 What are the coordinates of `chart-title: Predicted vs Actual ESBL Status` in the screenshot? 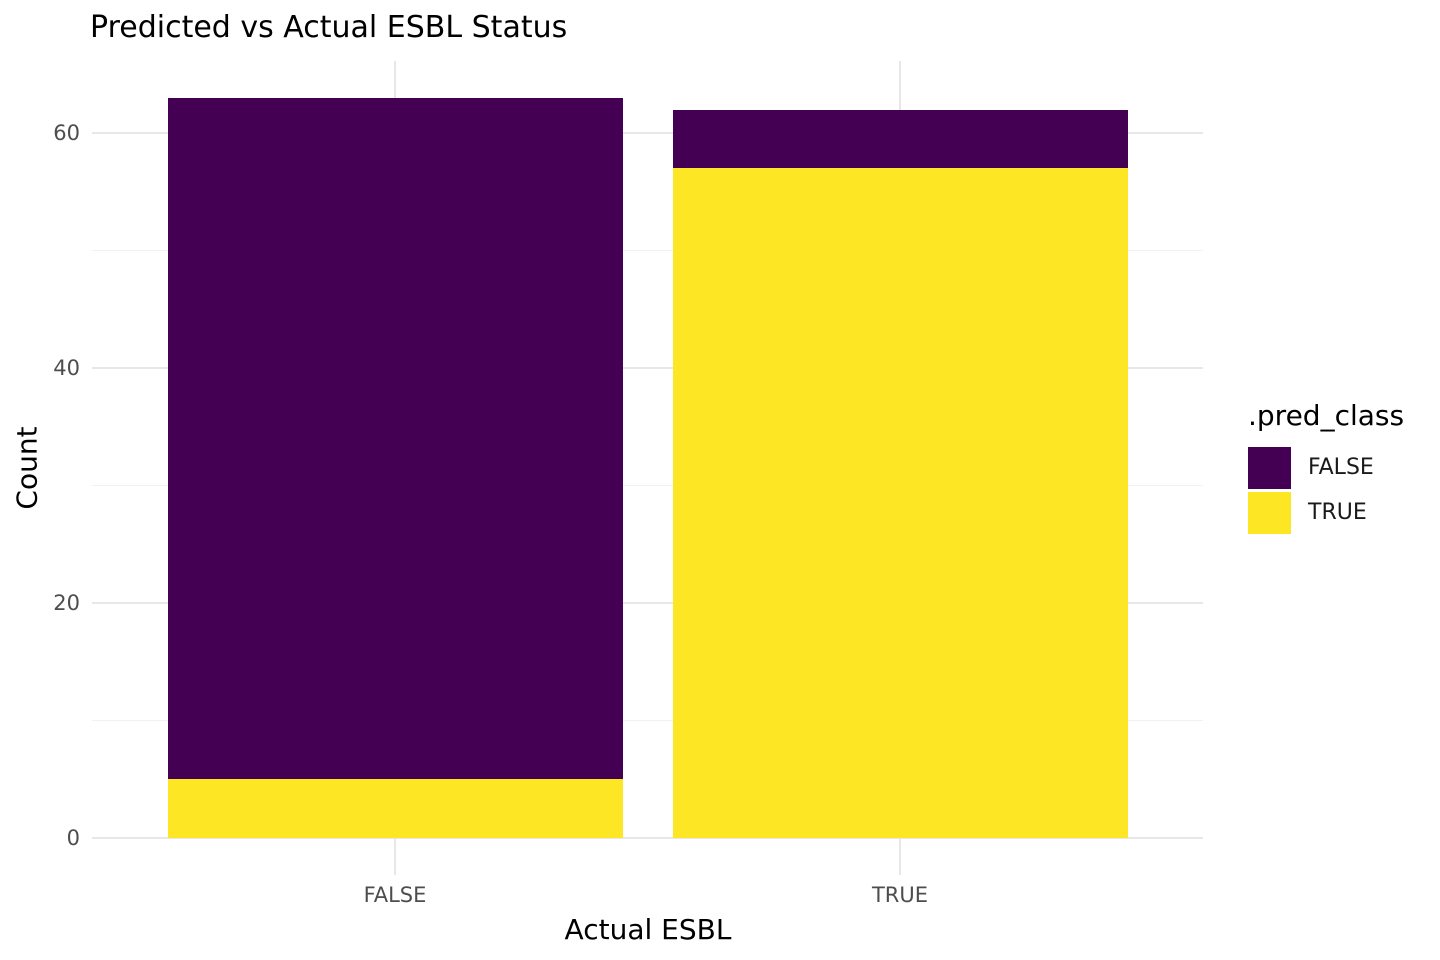 It's located at (329, 27).